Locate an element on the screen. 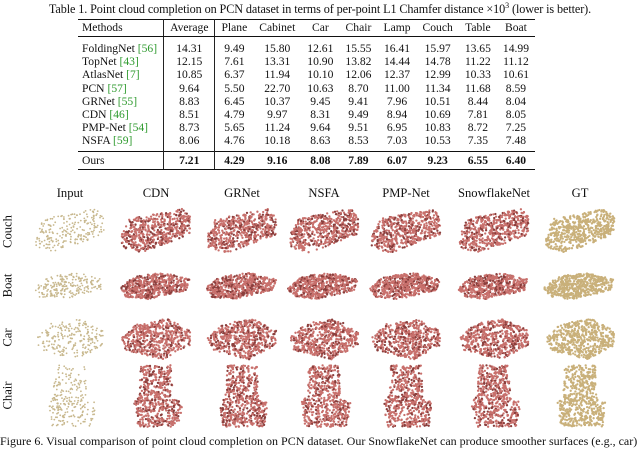 This screenshot has width=640, height=449. point-cloud-thumbnail is located at coordinates (156, 286).